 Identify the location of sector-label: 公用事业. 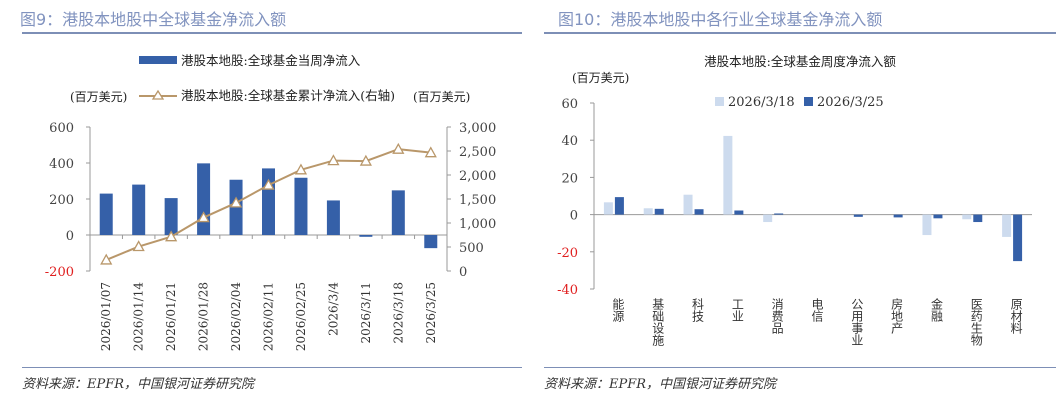
(857, 322).